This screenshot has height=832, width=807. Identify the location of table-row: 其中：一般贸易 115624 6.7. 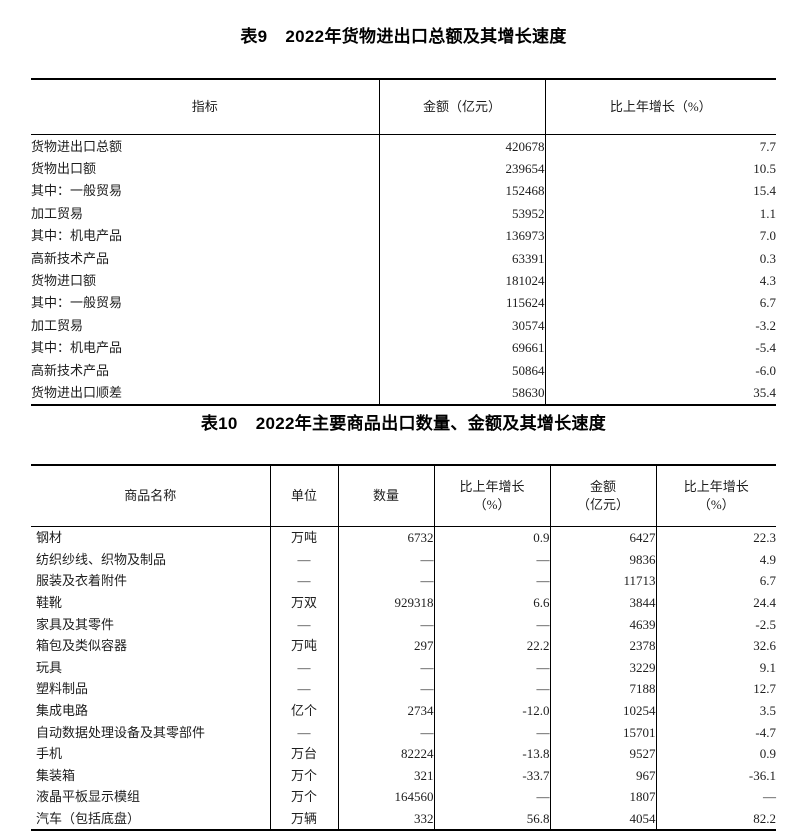
(403, 303).